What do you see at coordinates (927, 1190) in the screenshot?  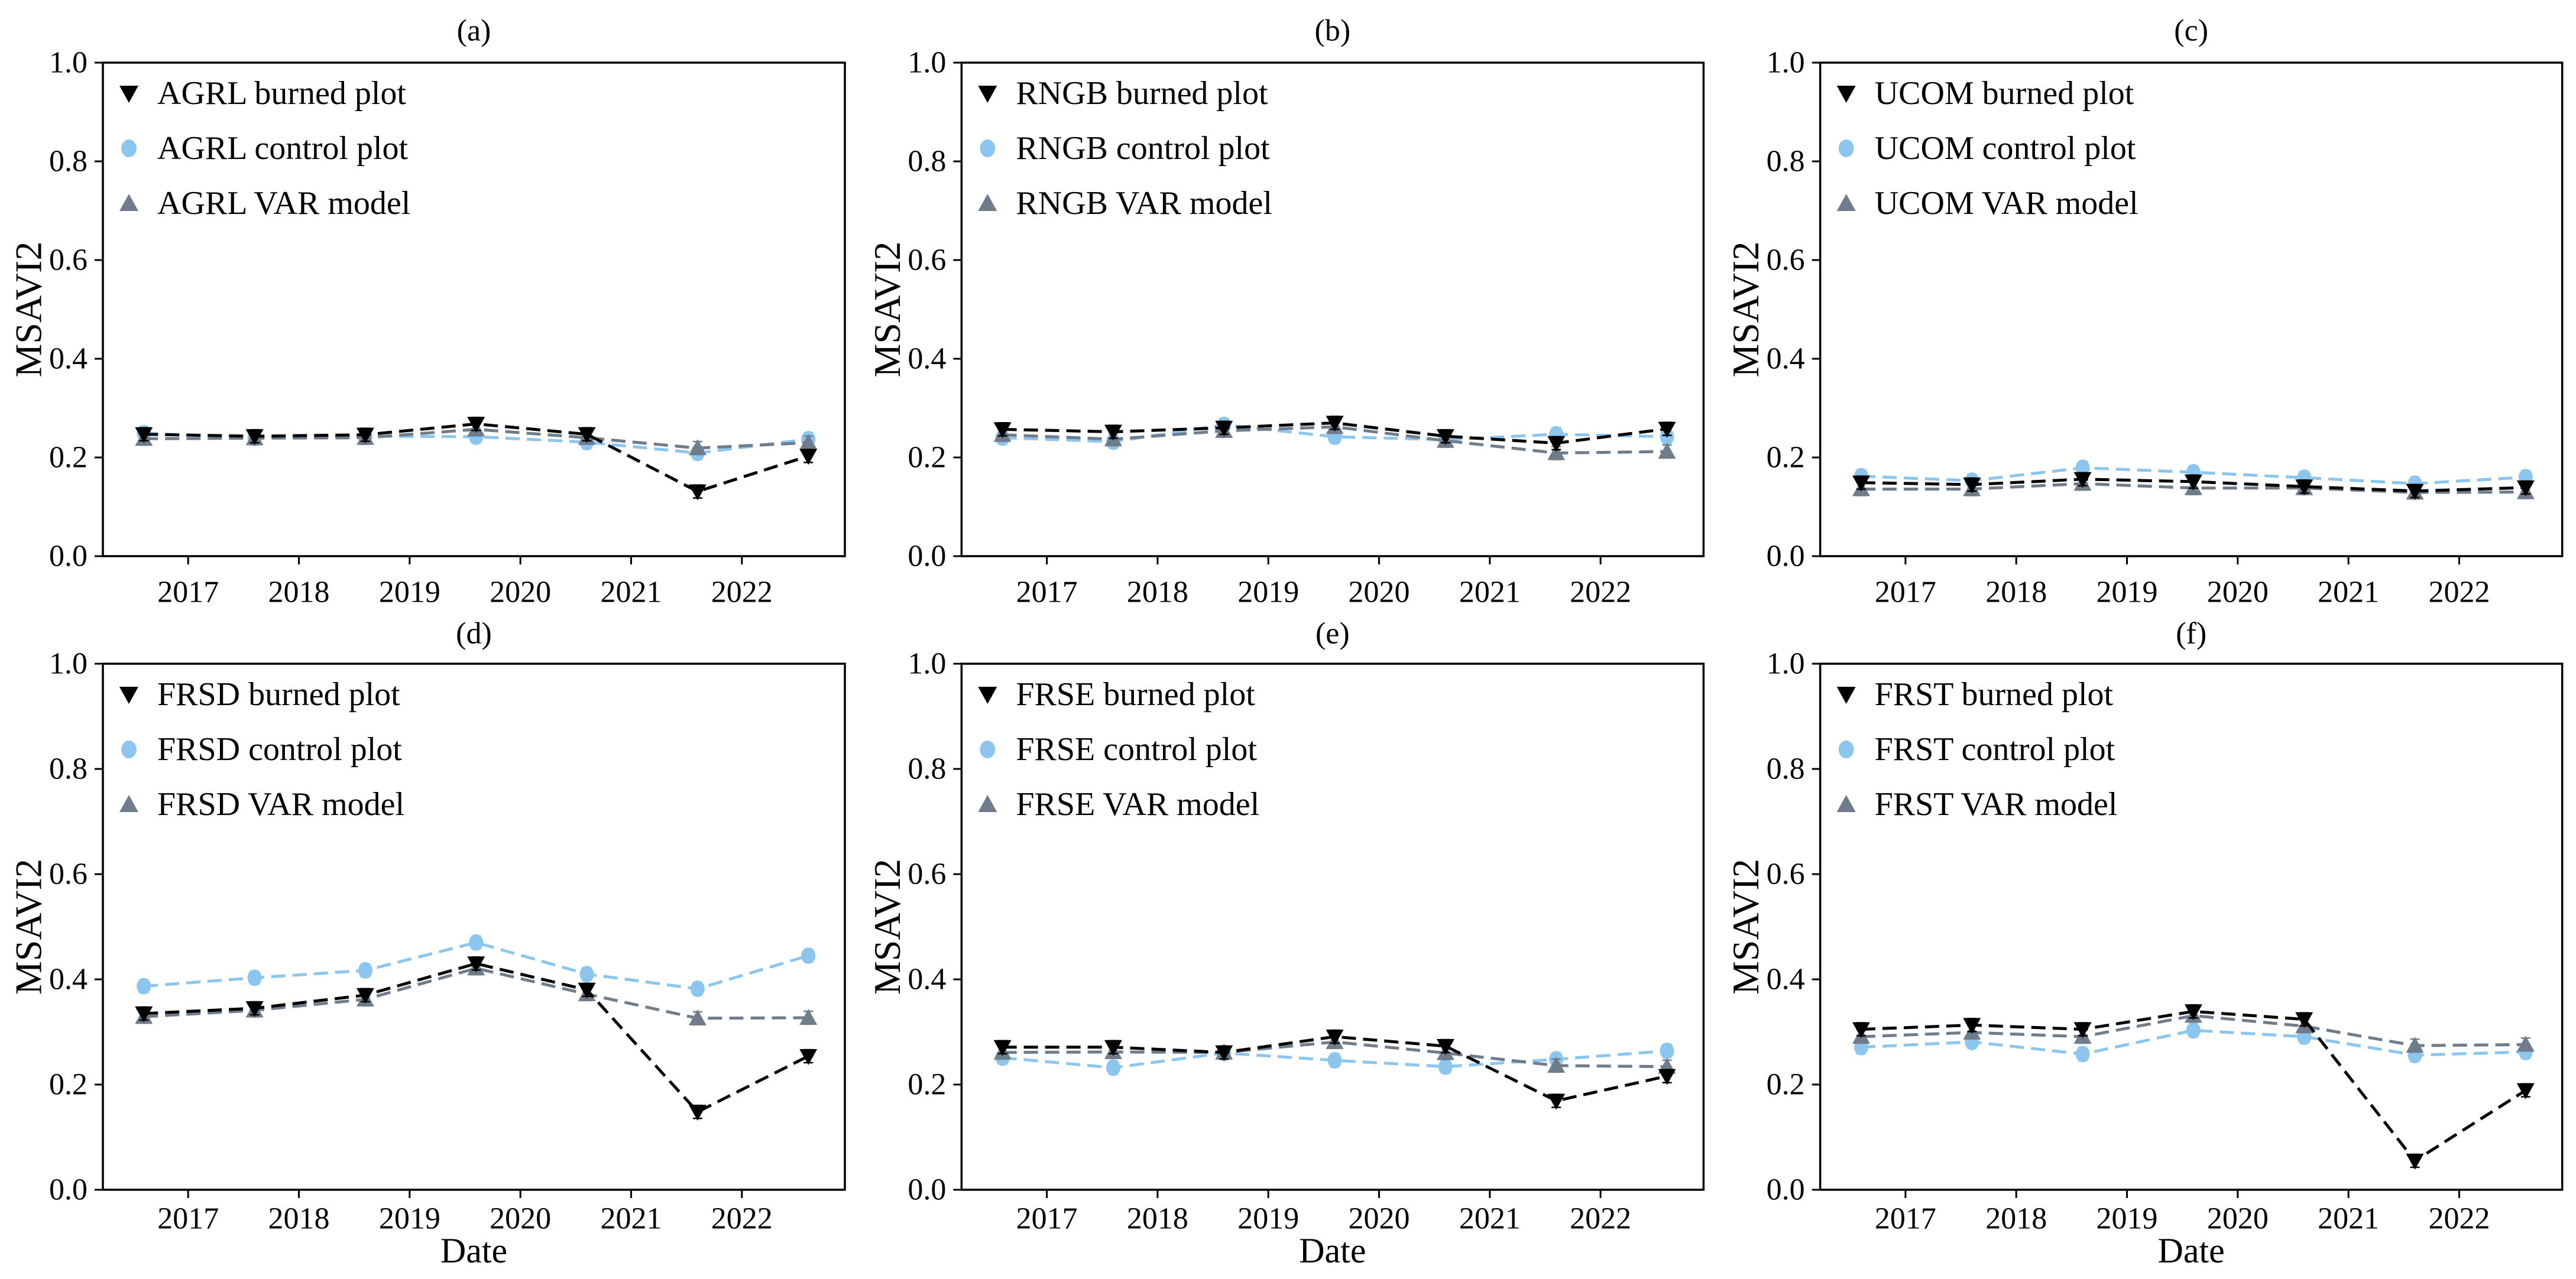 I see `y-tick-label: 0.0` at bounding box center [927, 1190].